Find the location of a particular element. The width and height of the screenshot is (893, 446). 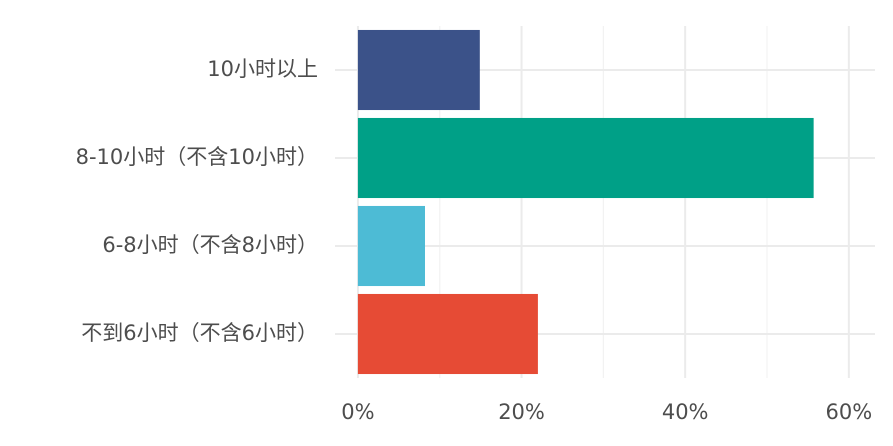

x-tick-label: 60% is located at coordinates (848, 412).